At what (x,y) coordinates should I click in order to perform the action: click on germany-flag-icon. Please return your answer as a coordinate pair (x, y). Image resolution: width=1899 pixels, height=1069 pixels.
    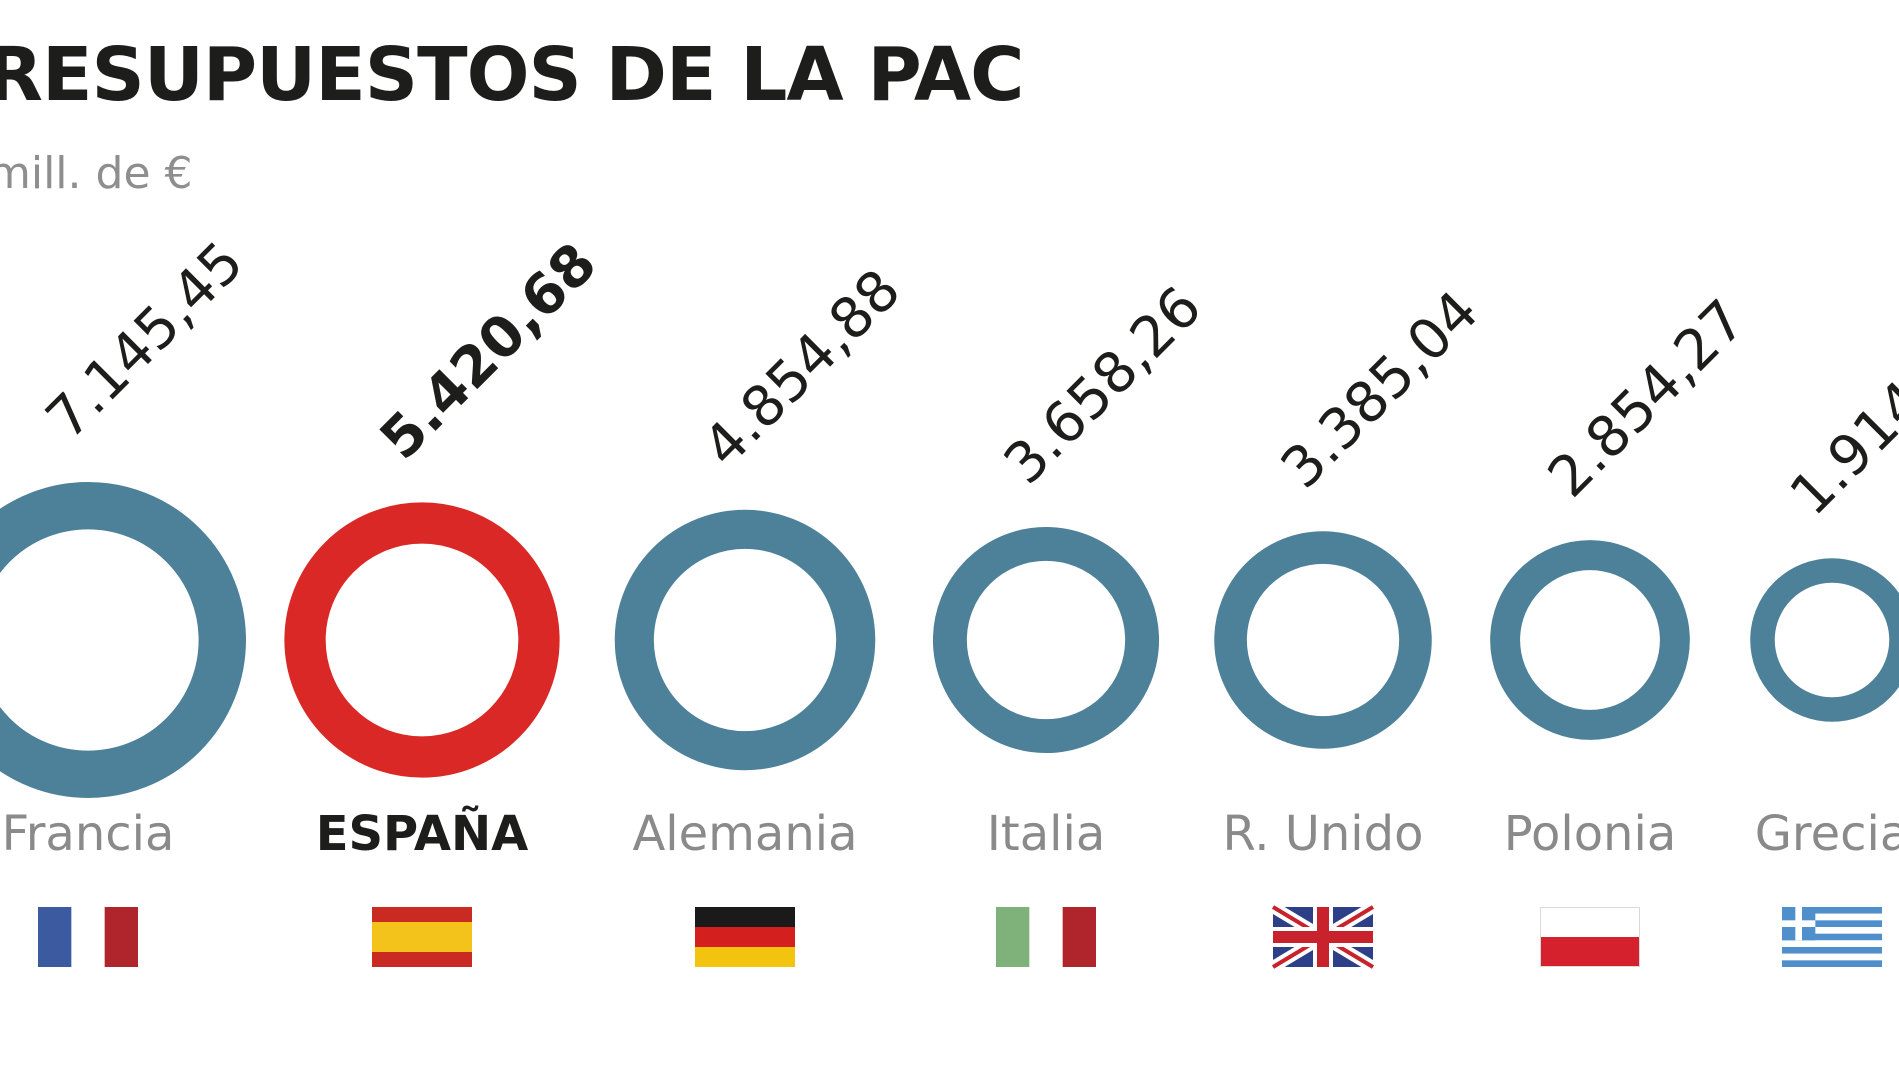
    Looking at the image, I should click on (745, 937).